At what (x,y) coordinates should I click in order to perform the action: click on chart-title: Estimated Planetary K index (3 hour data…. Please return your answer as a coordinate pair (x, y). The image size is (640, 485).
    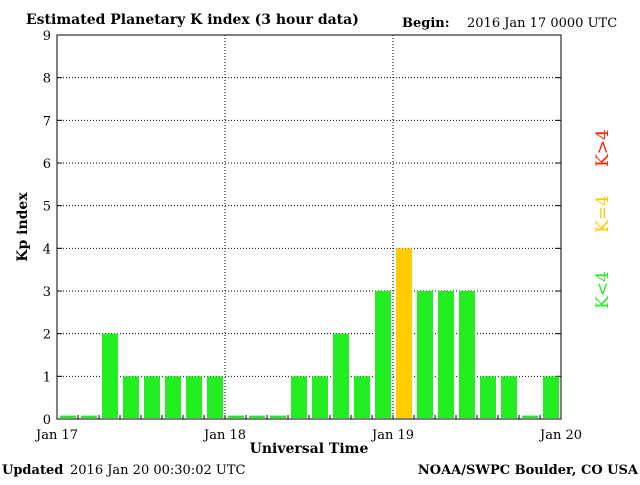
    Looking at the image, I should click on (192, 20).